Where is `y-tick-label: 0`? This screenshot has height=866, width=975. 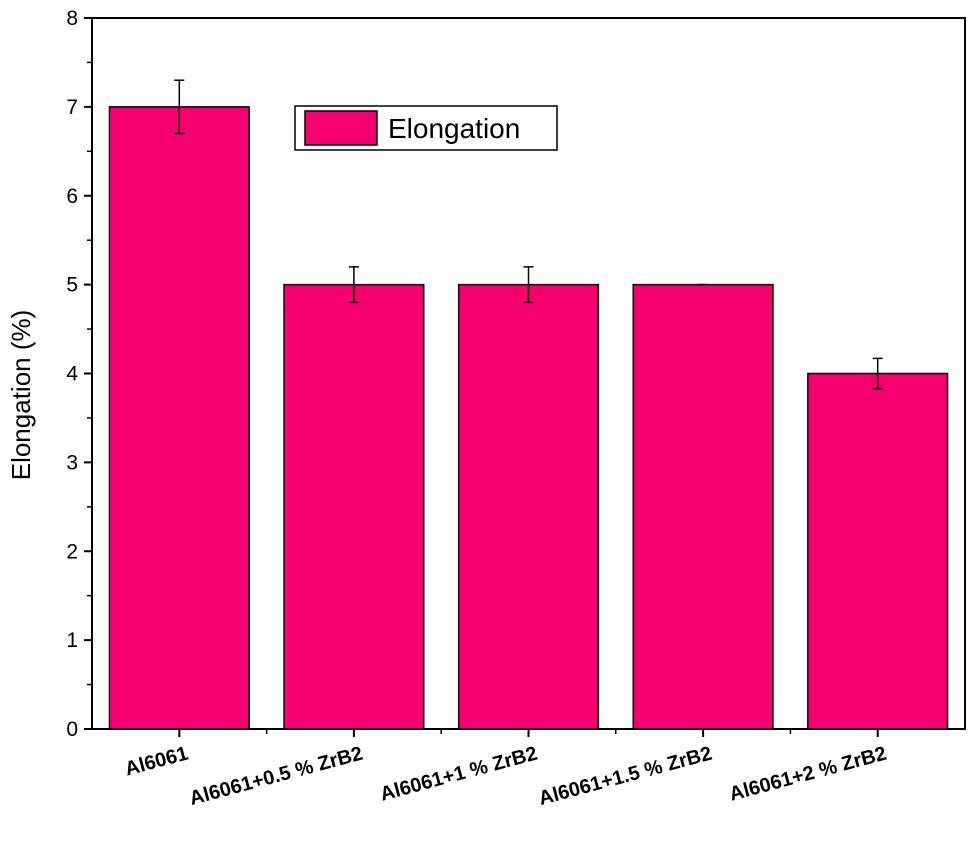
y-tick-label: 0 is located at coordinates (72, 729).